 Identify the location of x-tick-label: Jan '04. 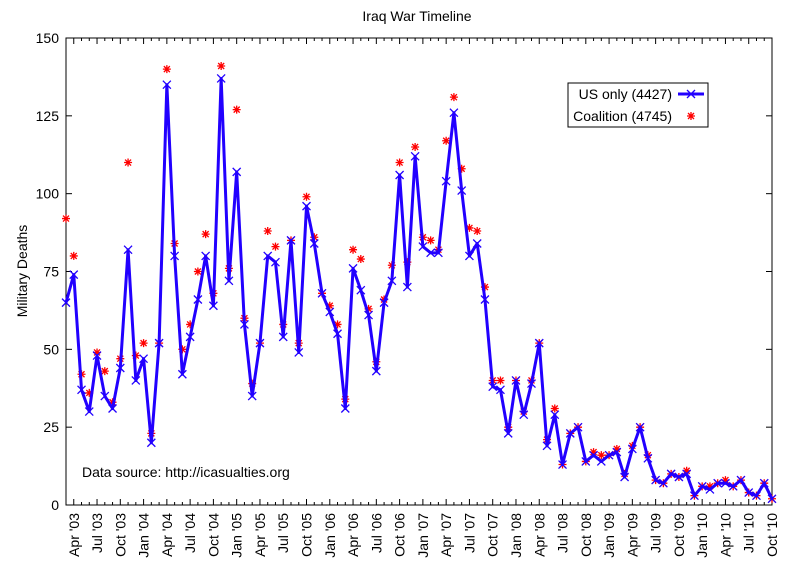
(144, 535).